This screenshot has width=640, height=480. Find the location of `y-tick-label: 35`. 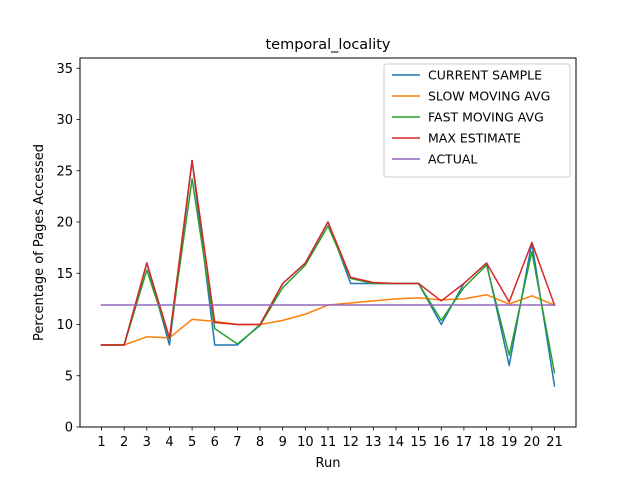

y-tick-label: 35 is located at coordinates (64, 69).